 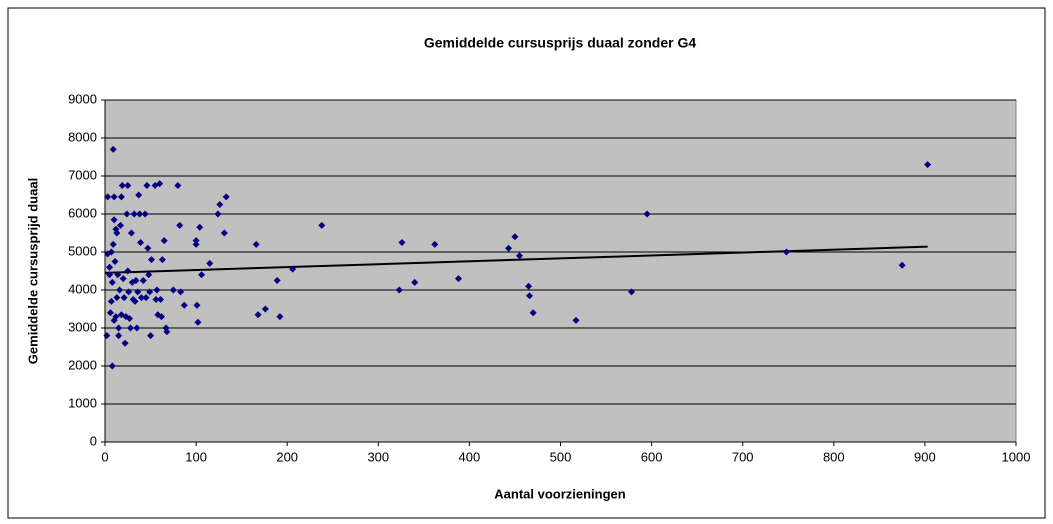 What do you see at coordinates (82, 326) in the screenshot?
I see `y-tick-label: 3000` at bounding box center [82, 326].